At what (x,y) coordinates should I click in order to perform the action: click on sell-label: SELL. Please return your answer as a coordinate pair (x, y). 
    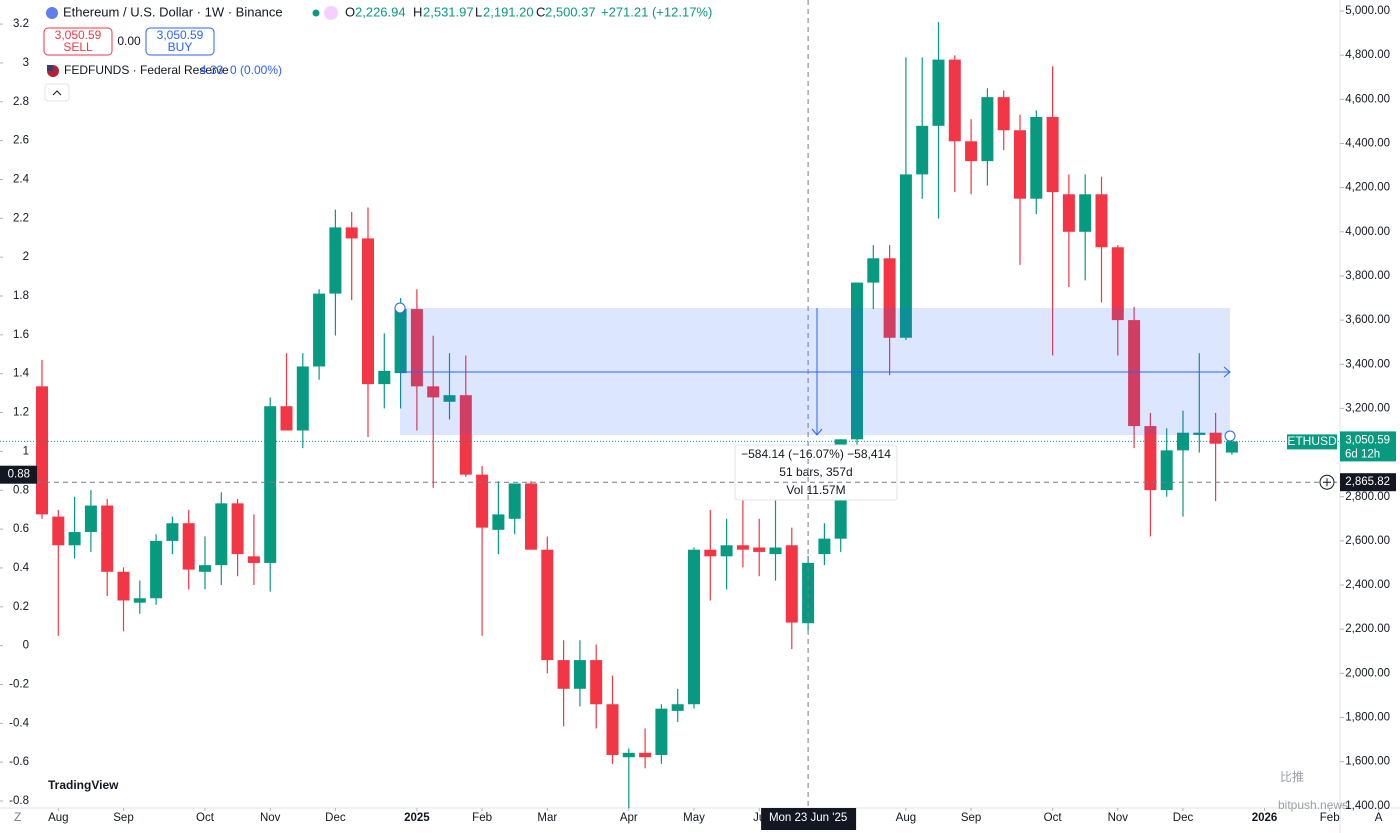
    Looking at the image, I should click on (78, 47).